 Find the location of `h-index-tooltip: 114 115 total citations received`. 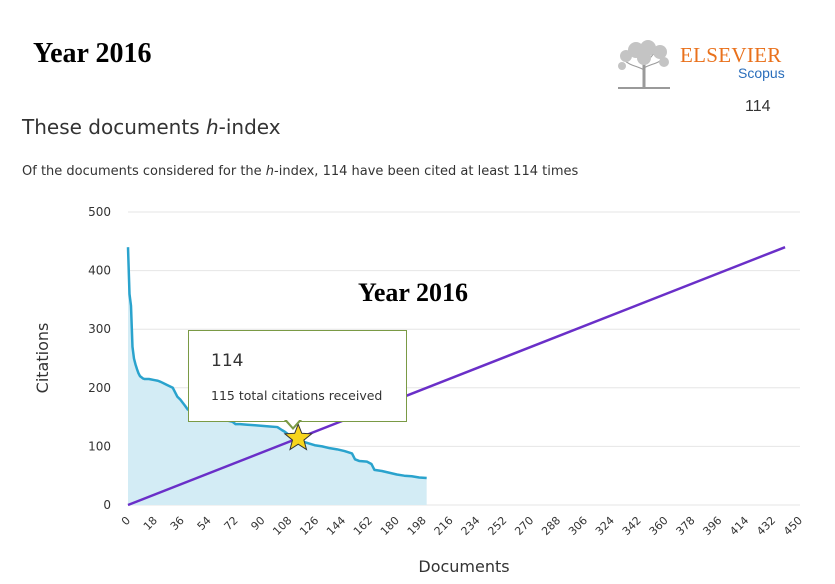

h-index-tooltip: 114 115 total citations received is located at coordinates (297, 376).